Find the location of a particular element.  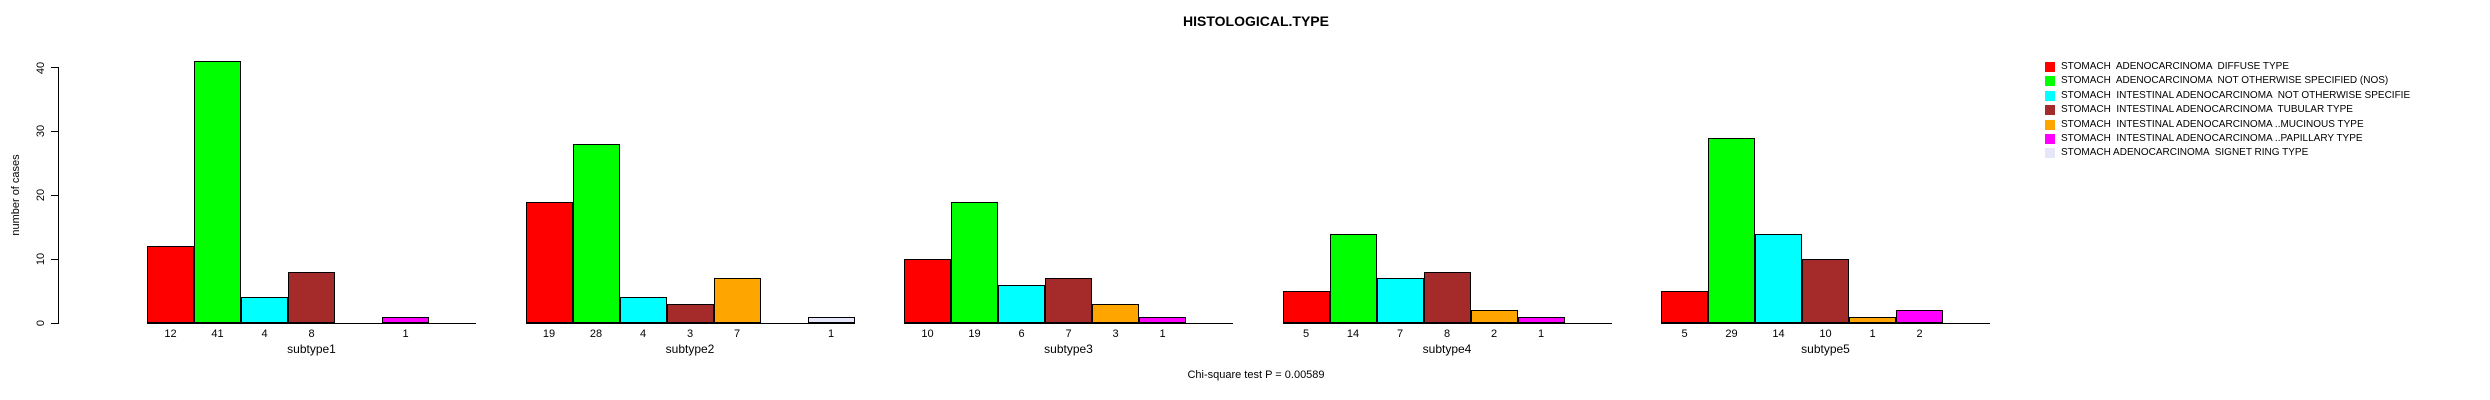

legend-label: STOMACH ADENOCARCINOMA SIGNET RING TYPE is located at coordinates (2185, 153).